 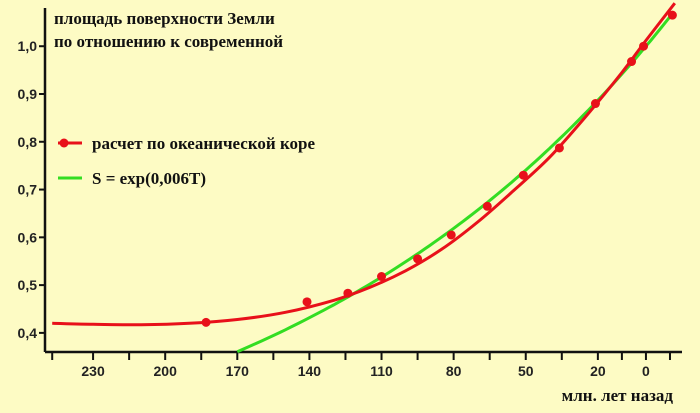 What do you see at coordinates (149, 178) in the screenshot?
I see `legend-label-exp: S = exp(0,006T)` at bounding box center [149, 178].